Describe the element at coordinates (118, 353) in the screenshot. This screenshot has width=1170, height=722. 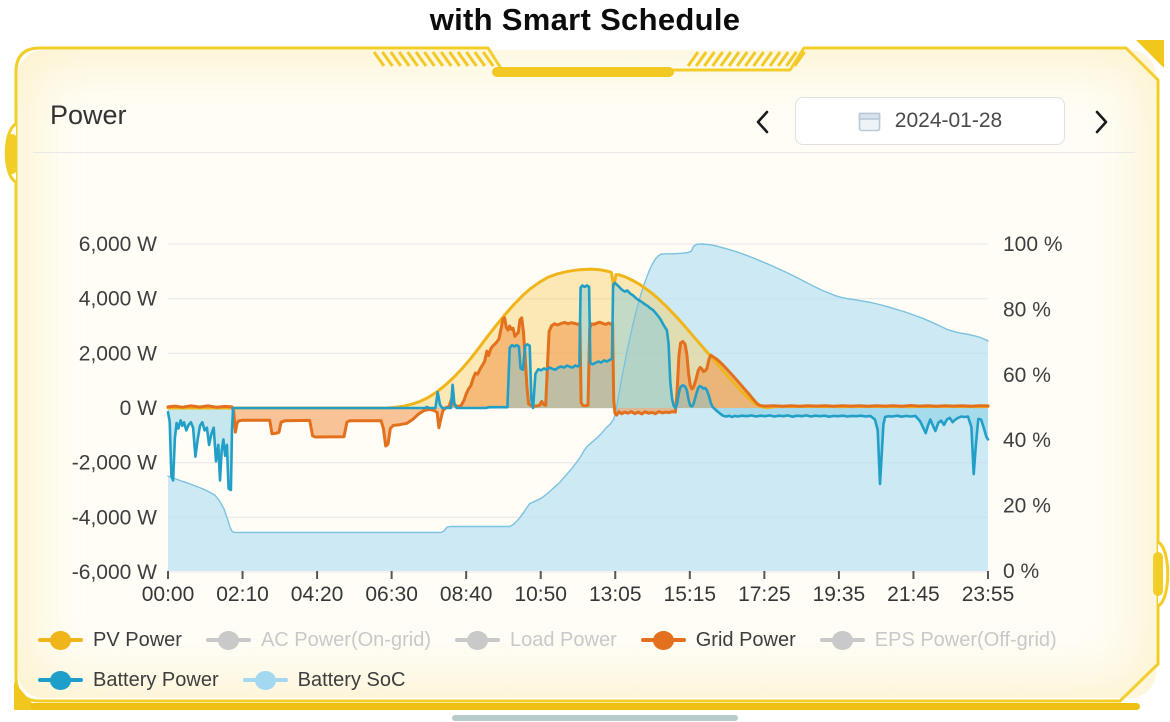
I see `y-axis-left-label: 2,000 W` at that location.